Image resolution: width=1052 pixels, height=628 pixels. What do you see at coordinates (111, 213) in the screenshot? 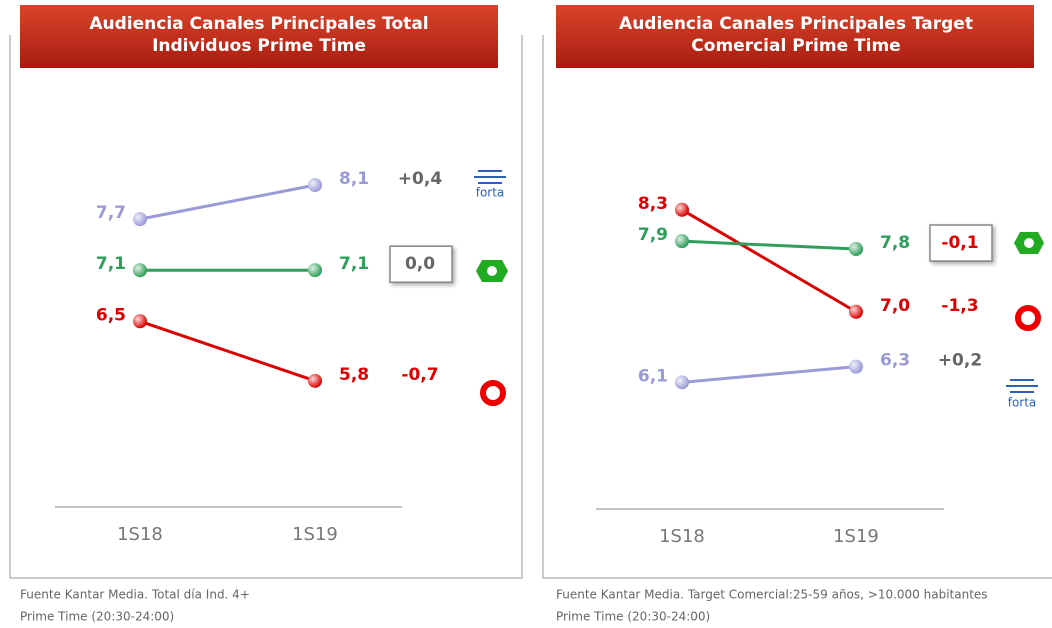
I see `data-label: 7,7` at bounding box center [111, 213].